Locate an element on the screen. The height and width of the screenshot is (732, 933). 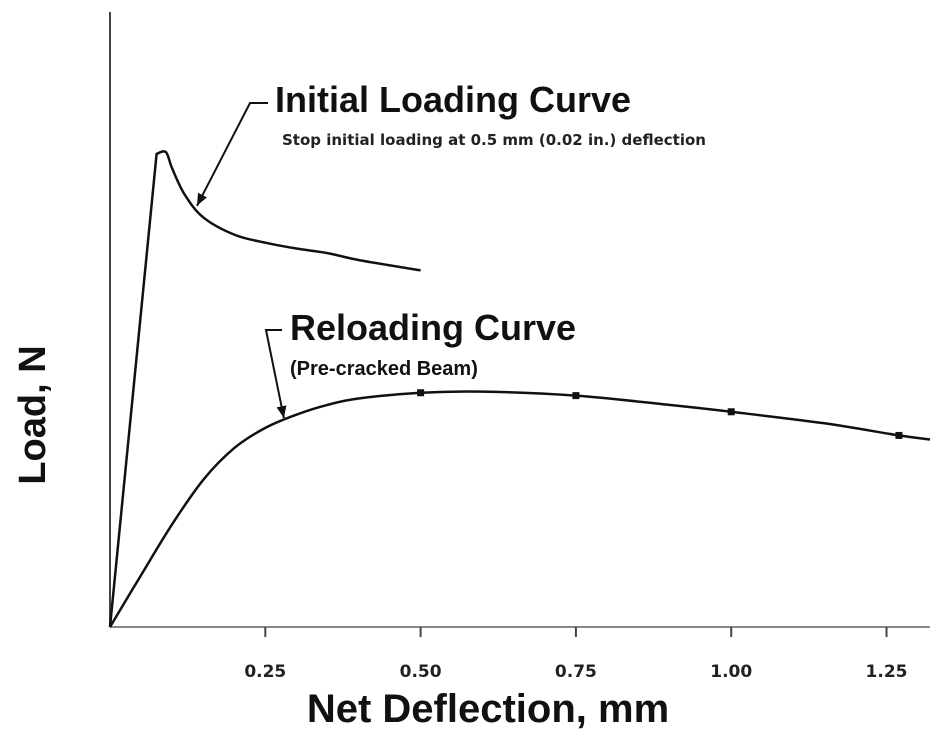
annotation-leader-reload is located at coordinates (274, 374).